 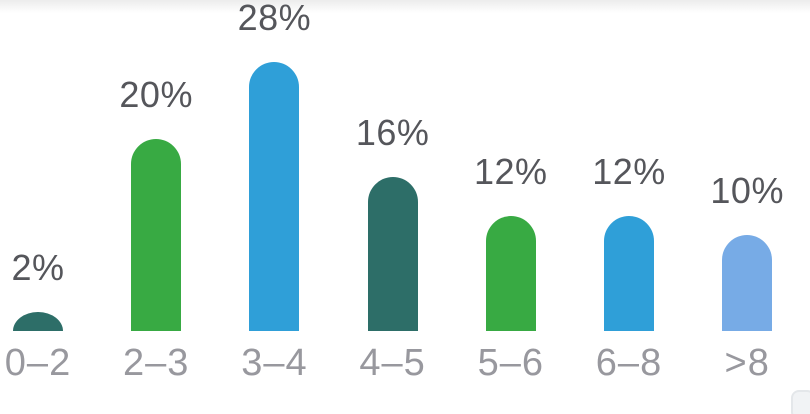 What do you see at coordinates (747, 190) in the screenshot?
I see `bar-value-label: 10%` at bounding box center [747, 190].